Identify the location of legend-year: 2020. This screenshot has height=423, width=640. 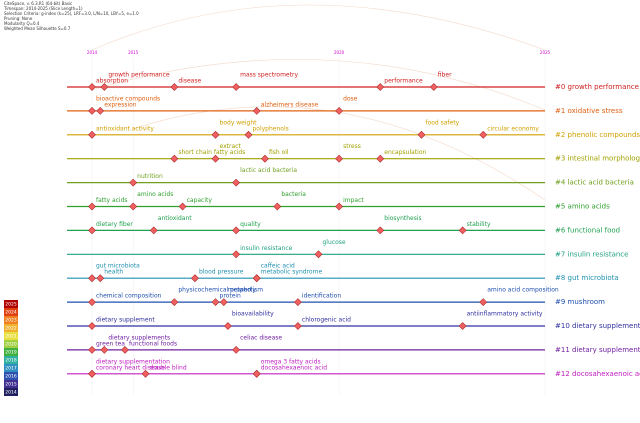
(11, 345).